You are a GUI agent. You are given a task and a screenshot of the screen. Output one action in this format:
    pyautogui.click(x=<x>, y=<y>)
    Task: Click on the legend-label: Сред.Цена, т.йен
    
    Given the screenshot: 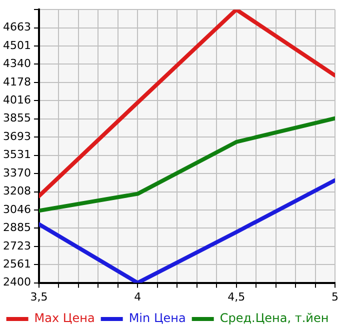 What is the action you would take?
    pyautogui.click(x=274, y=318)
    